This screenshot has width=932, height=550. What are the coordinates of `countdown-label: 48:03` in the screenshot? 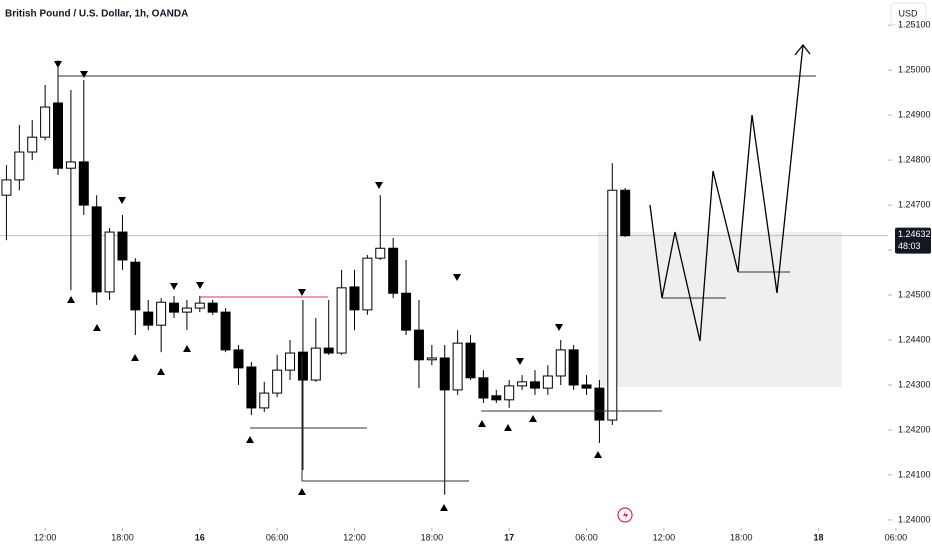 It's located at (909, 246).